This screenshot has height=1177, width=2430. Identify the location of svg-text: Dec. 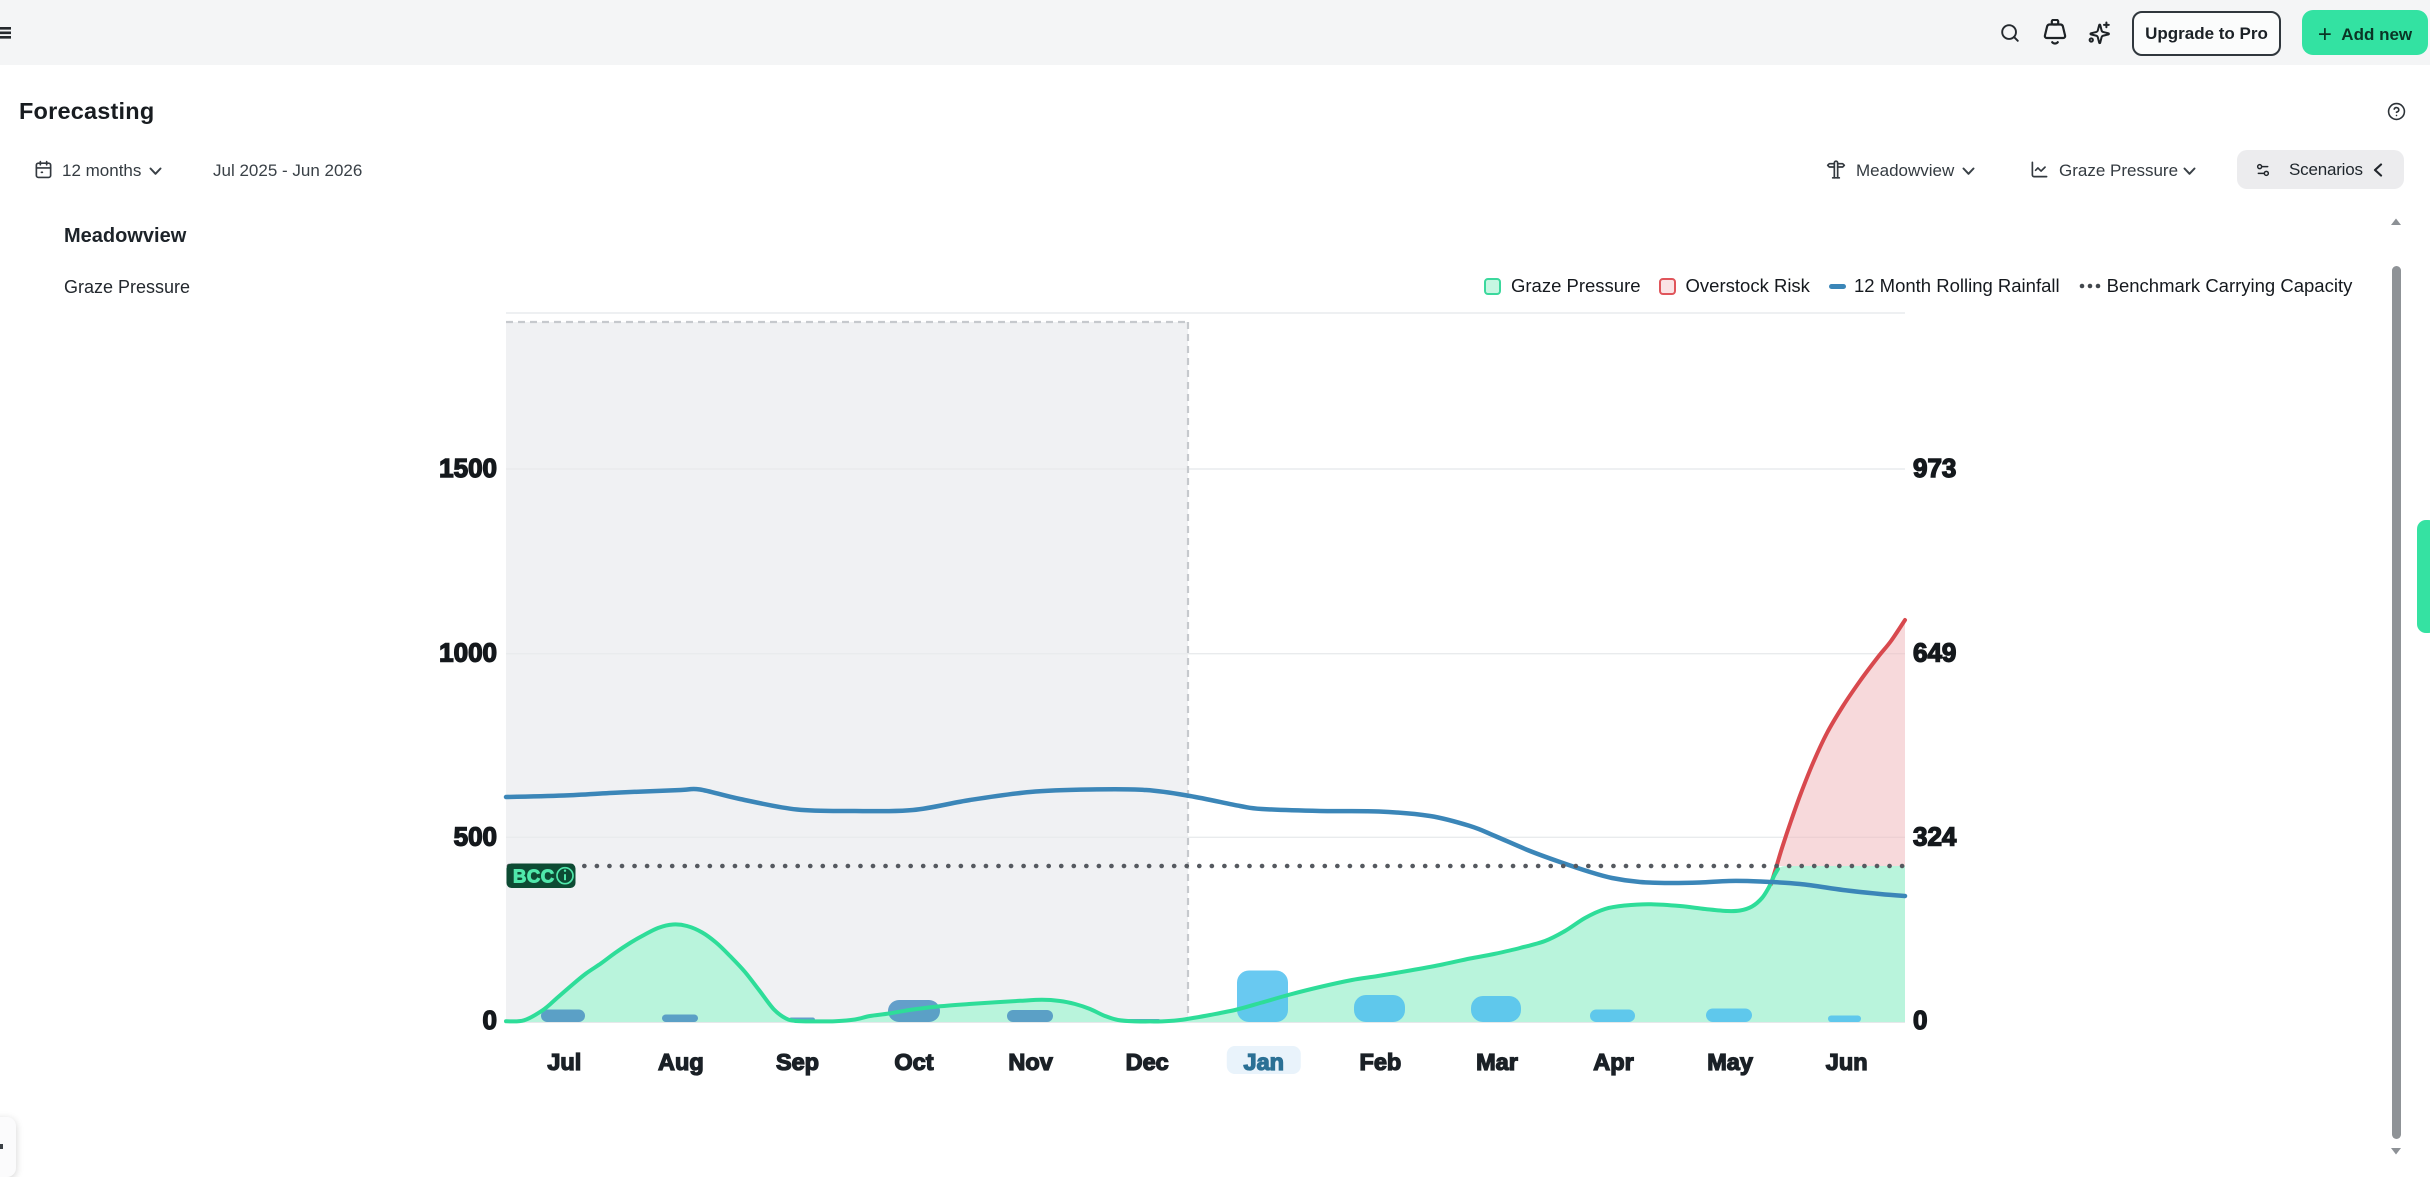
(1147, 1062).